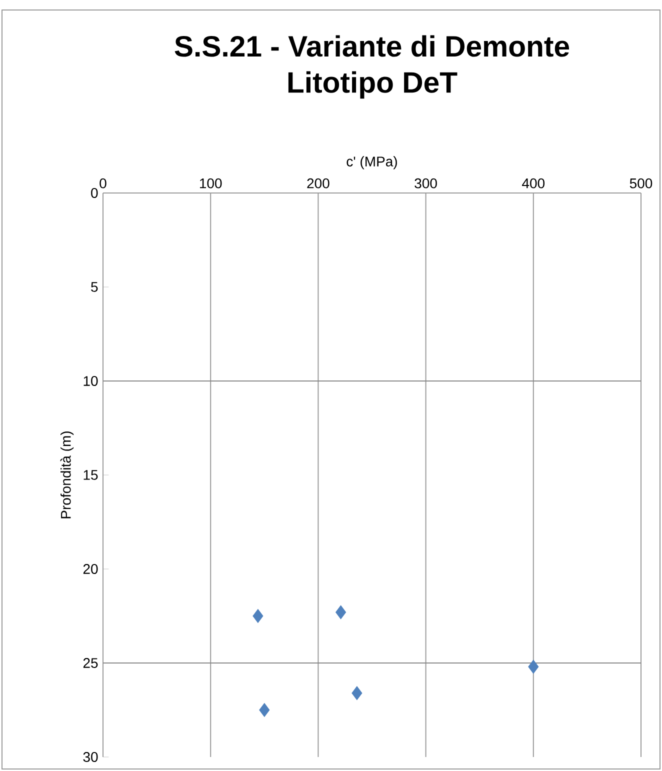  Describe the element at coordinates (67, 475) in the screenshot. I see `y-axis-title: Profondità (m)` at that location.